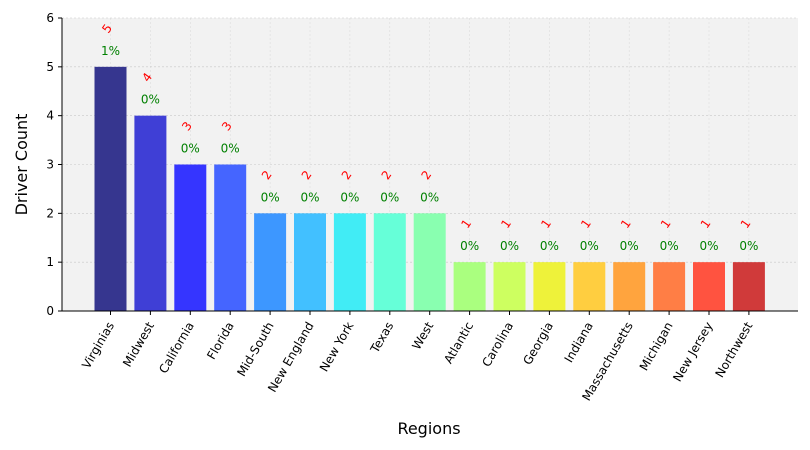 The height and width of the screenshot is (450, 810). Describe the element at coordinates (176, 348) in the screenshot. I see `x-tick-label: California` at that location.